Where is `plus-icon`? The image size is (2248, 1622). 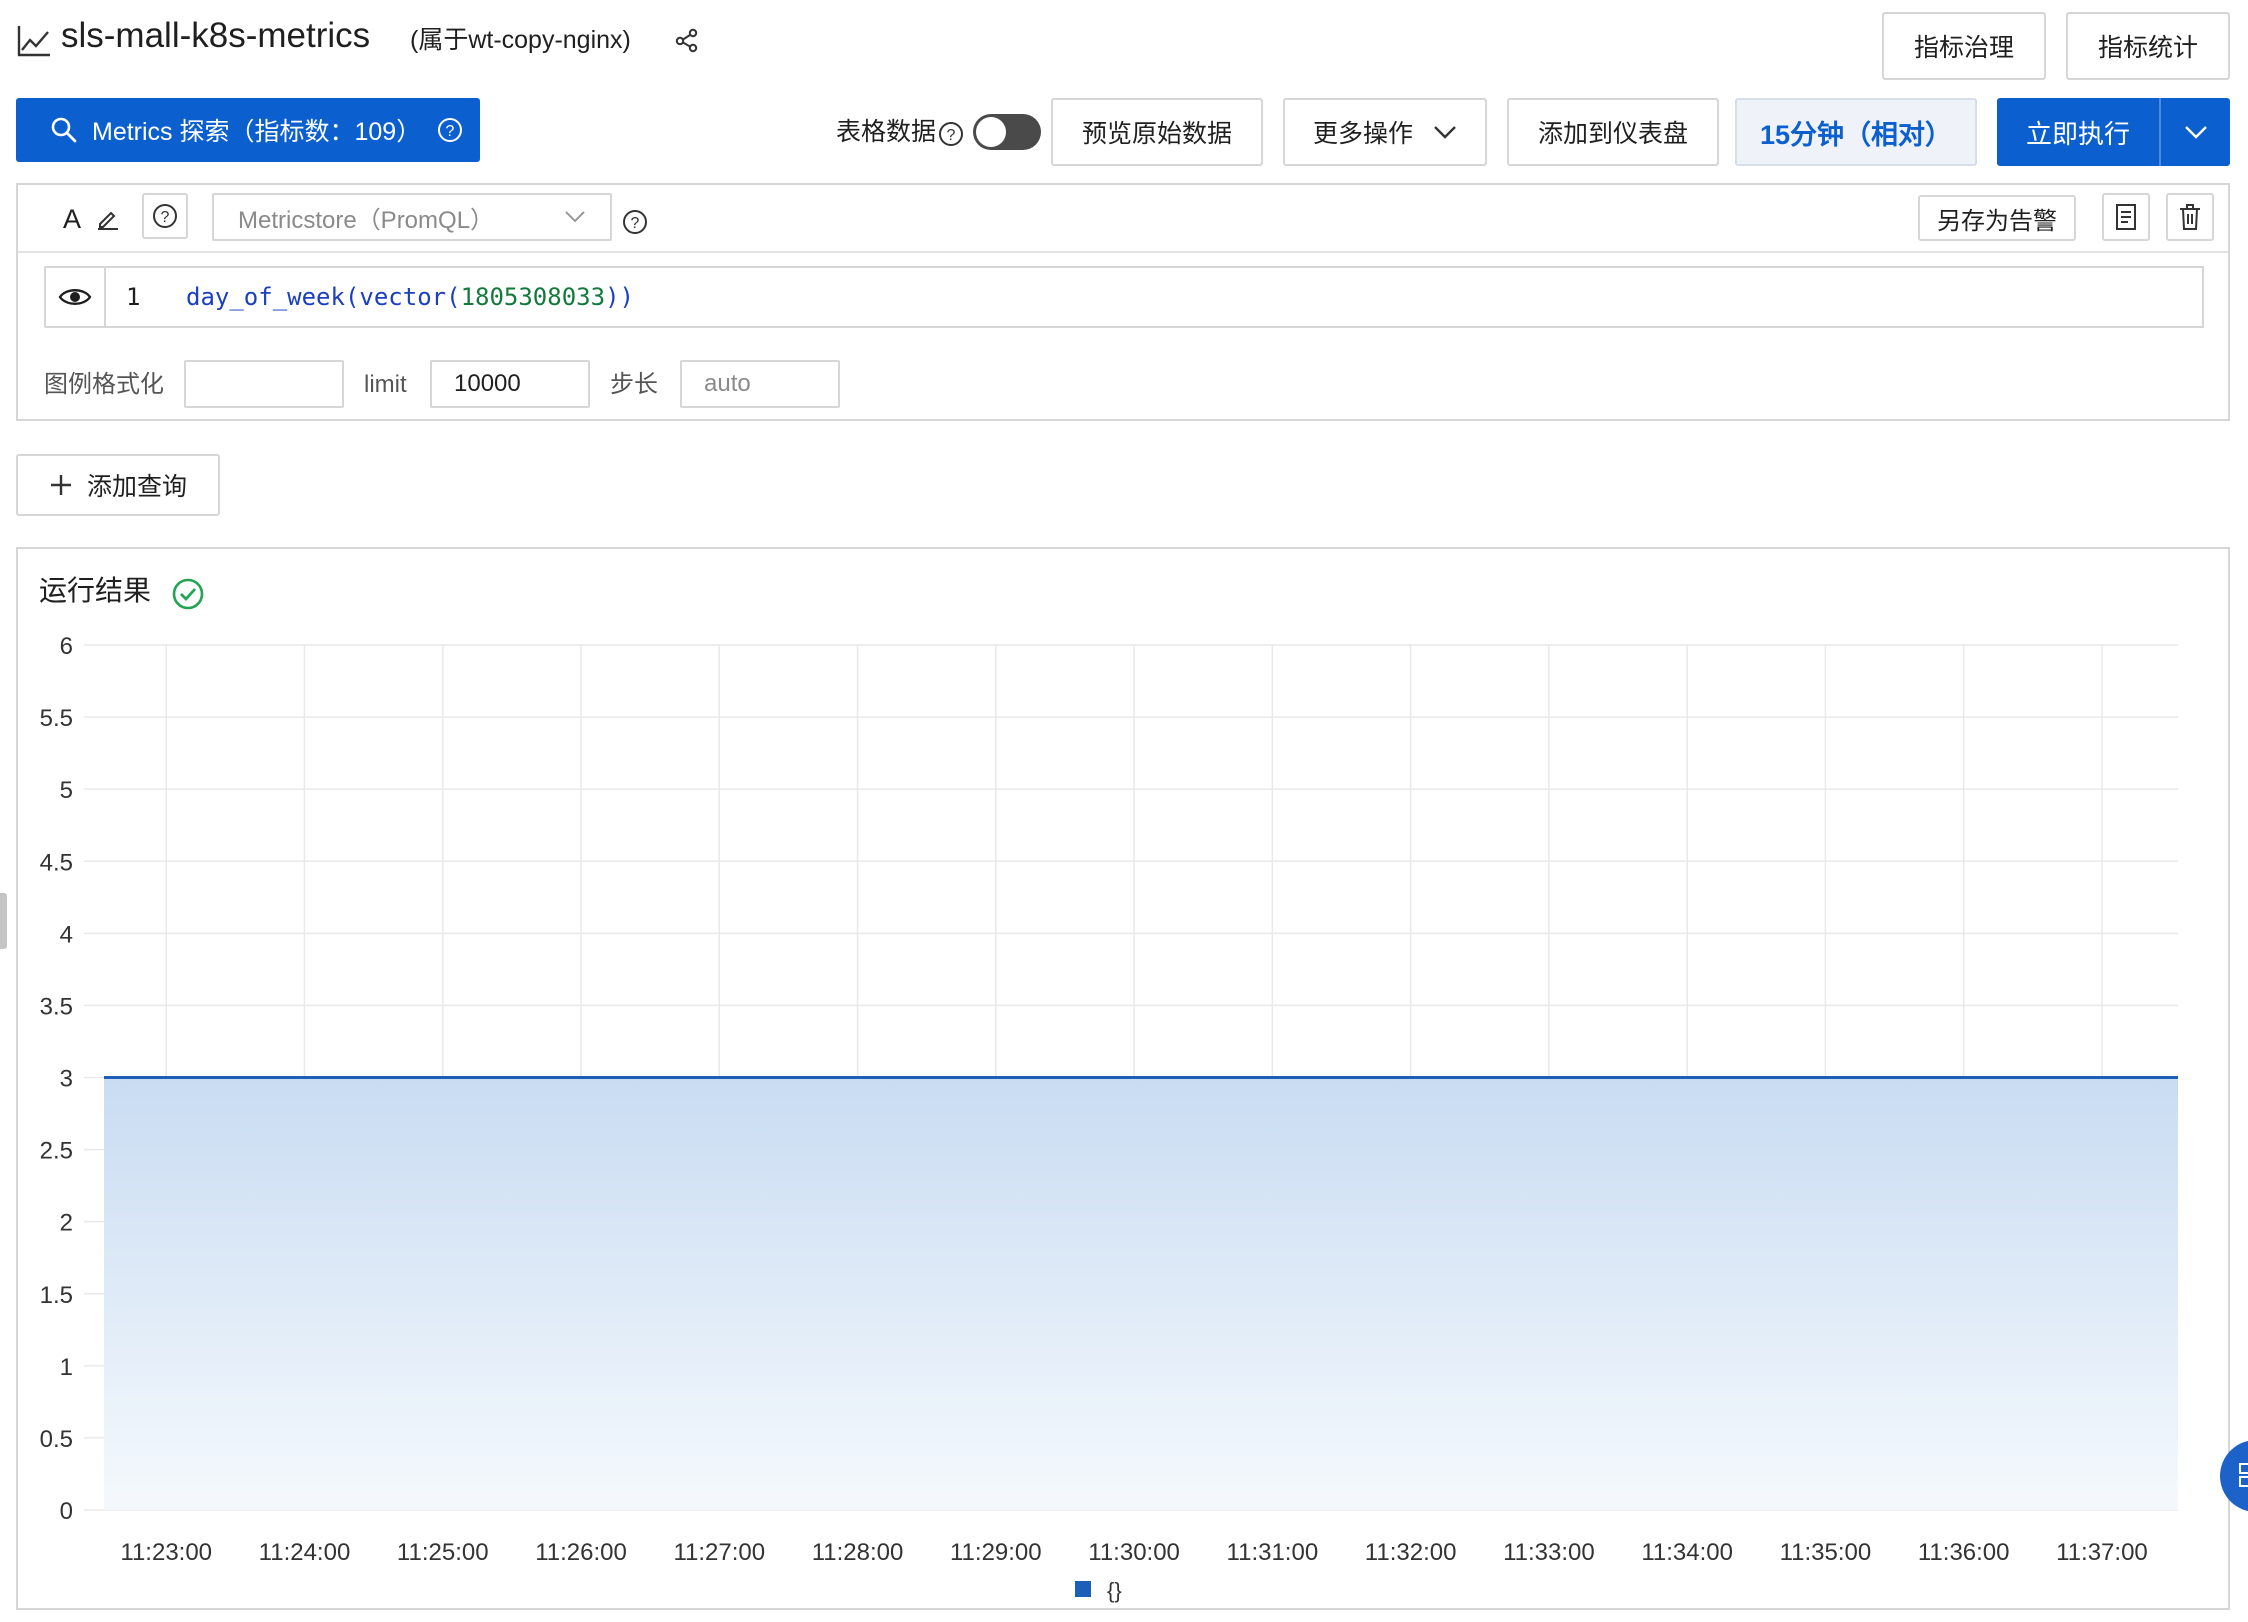 plus-icon is located at coordinates (60, 485).